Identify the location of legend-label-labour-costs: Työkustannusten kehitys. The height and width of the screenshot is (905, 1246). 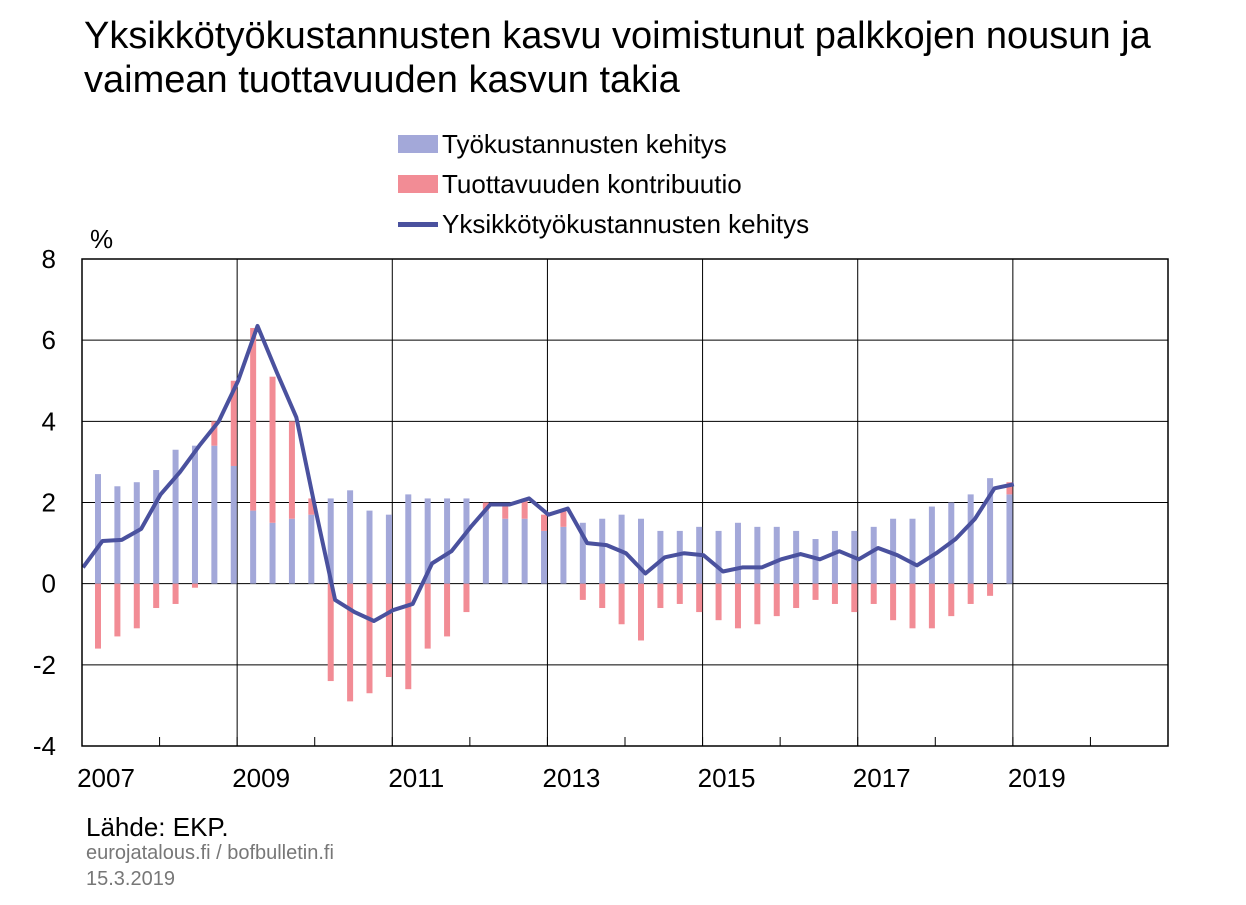
(584, 144).